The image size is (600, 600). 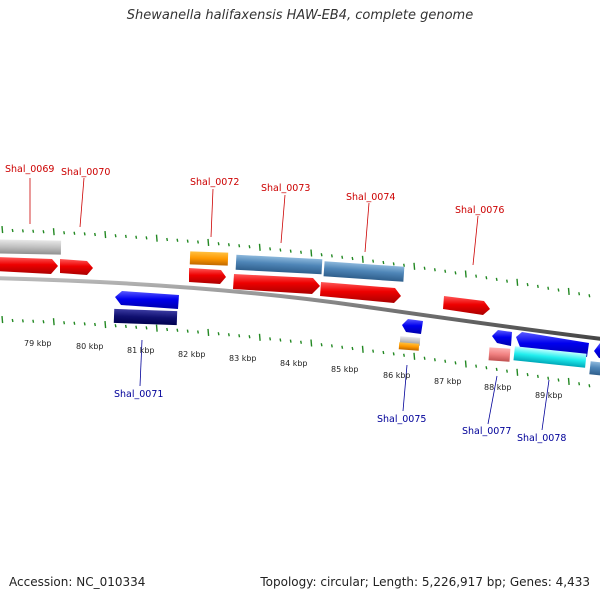 I want to click on scale-label: 82 kbp, so click(x=192, y=354).